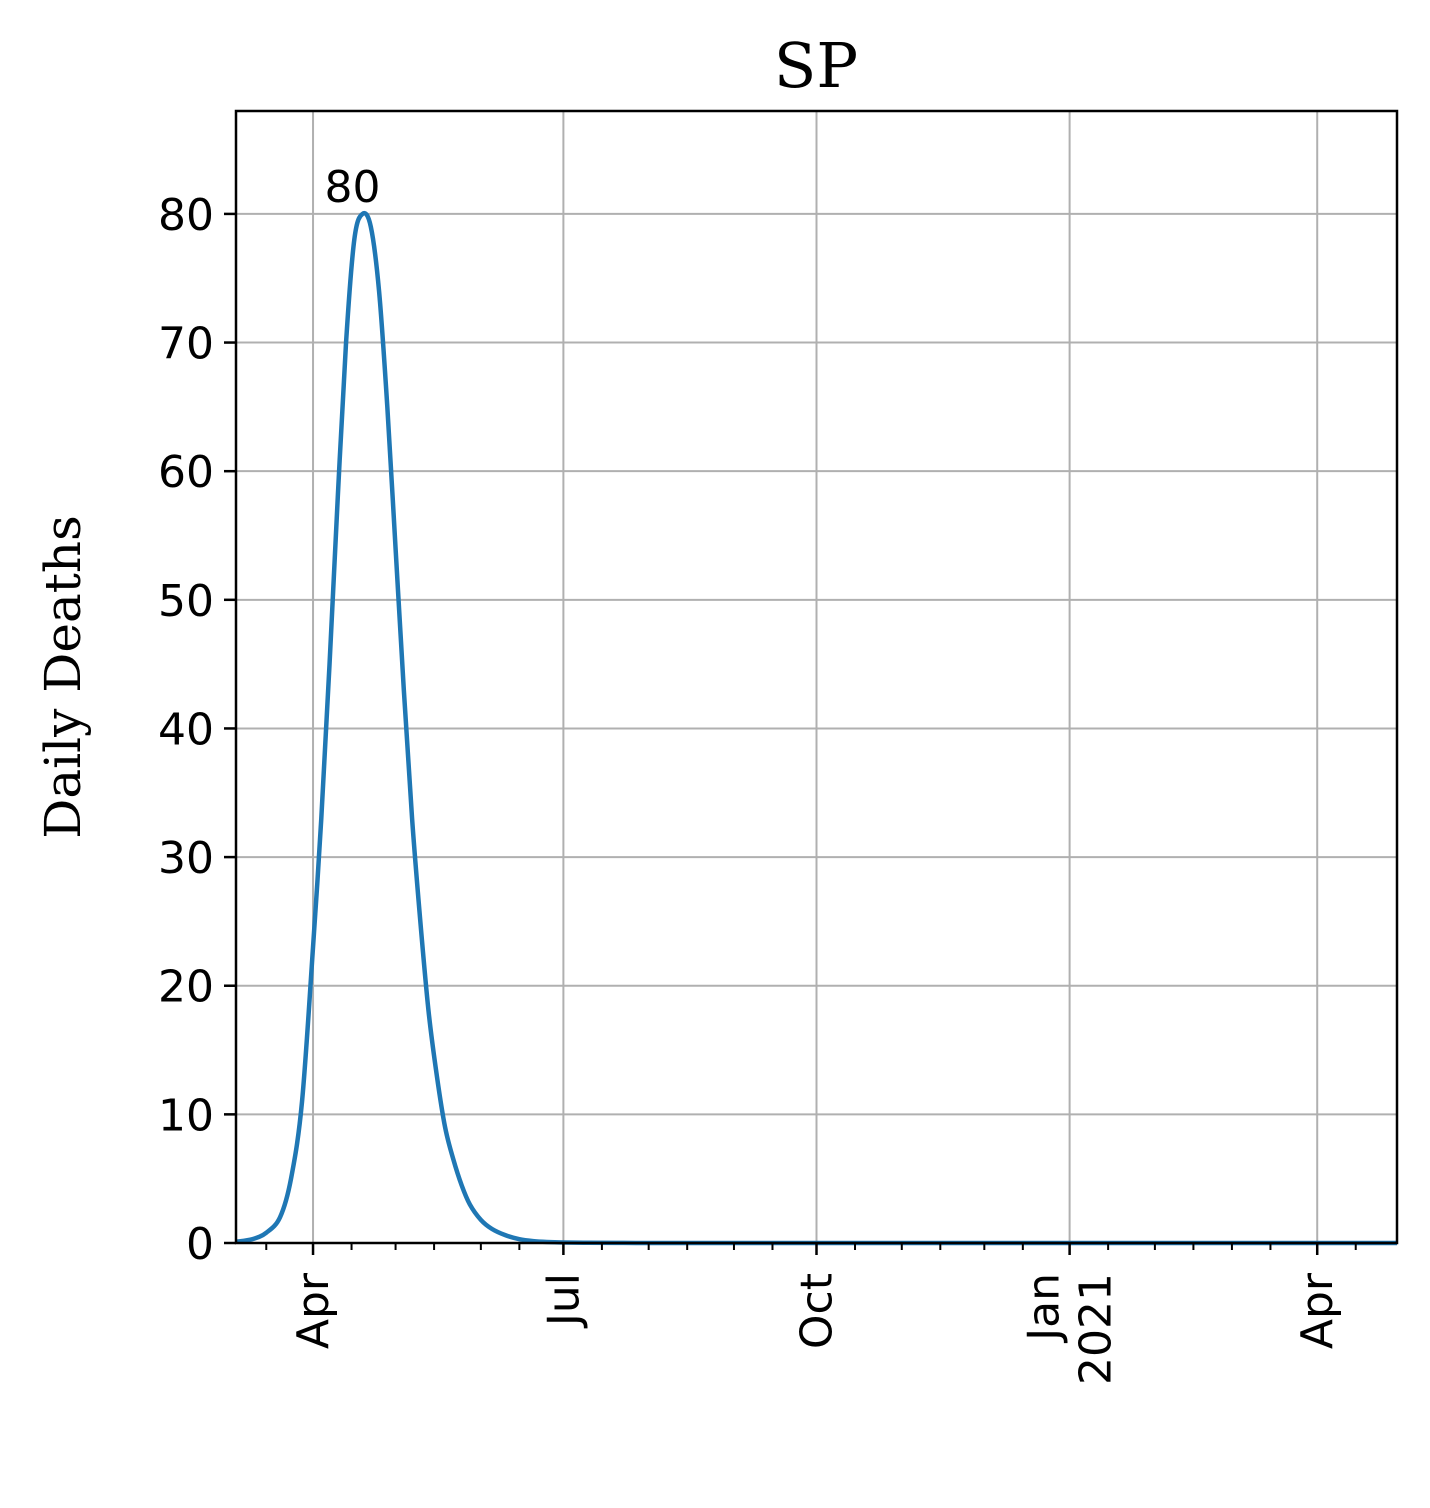  I want to click on y-axis-label: Daily Deaths, so click(63, 676).